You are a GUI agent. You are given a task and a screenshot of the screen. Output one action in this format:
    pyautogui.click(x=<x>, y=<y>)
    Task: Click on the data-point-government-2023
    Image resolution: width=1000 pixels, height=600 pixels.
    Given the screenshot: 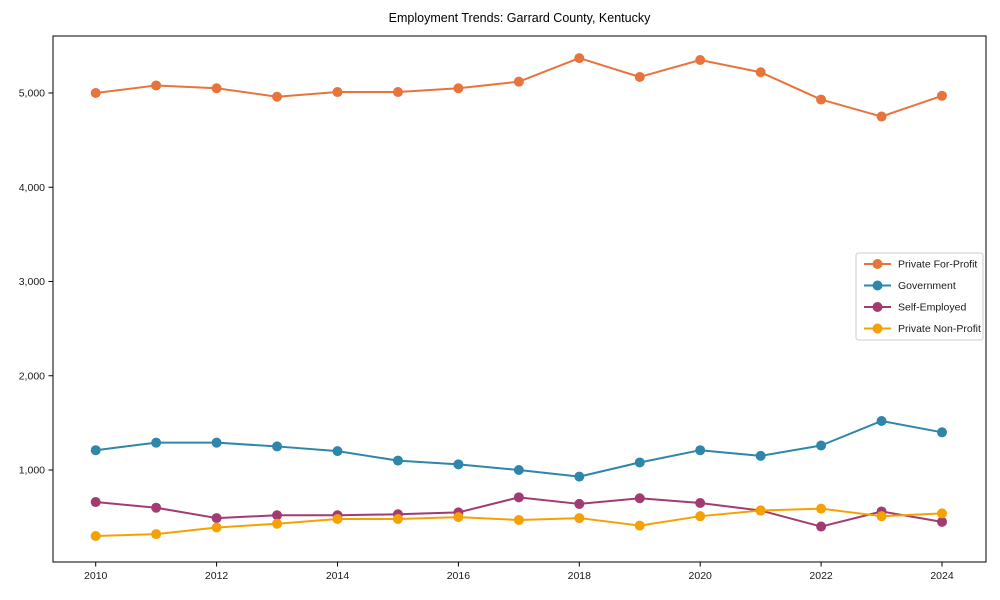 What is the action you would take?
    pyautogui.click(x=881, y=420)
    